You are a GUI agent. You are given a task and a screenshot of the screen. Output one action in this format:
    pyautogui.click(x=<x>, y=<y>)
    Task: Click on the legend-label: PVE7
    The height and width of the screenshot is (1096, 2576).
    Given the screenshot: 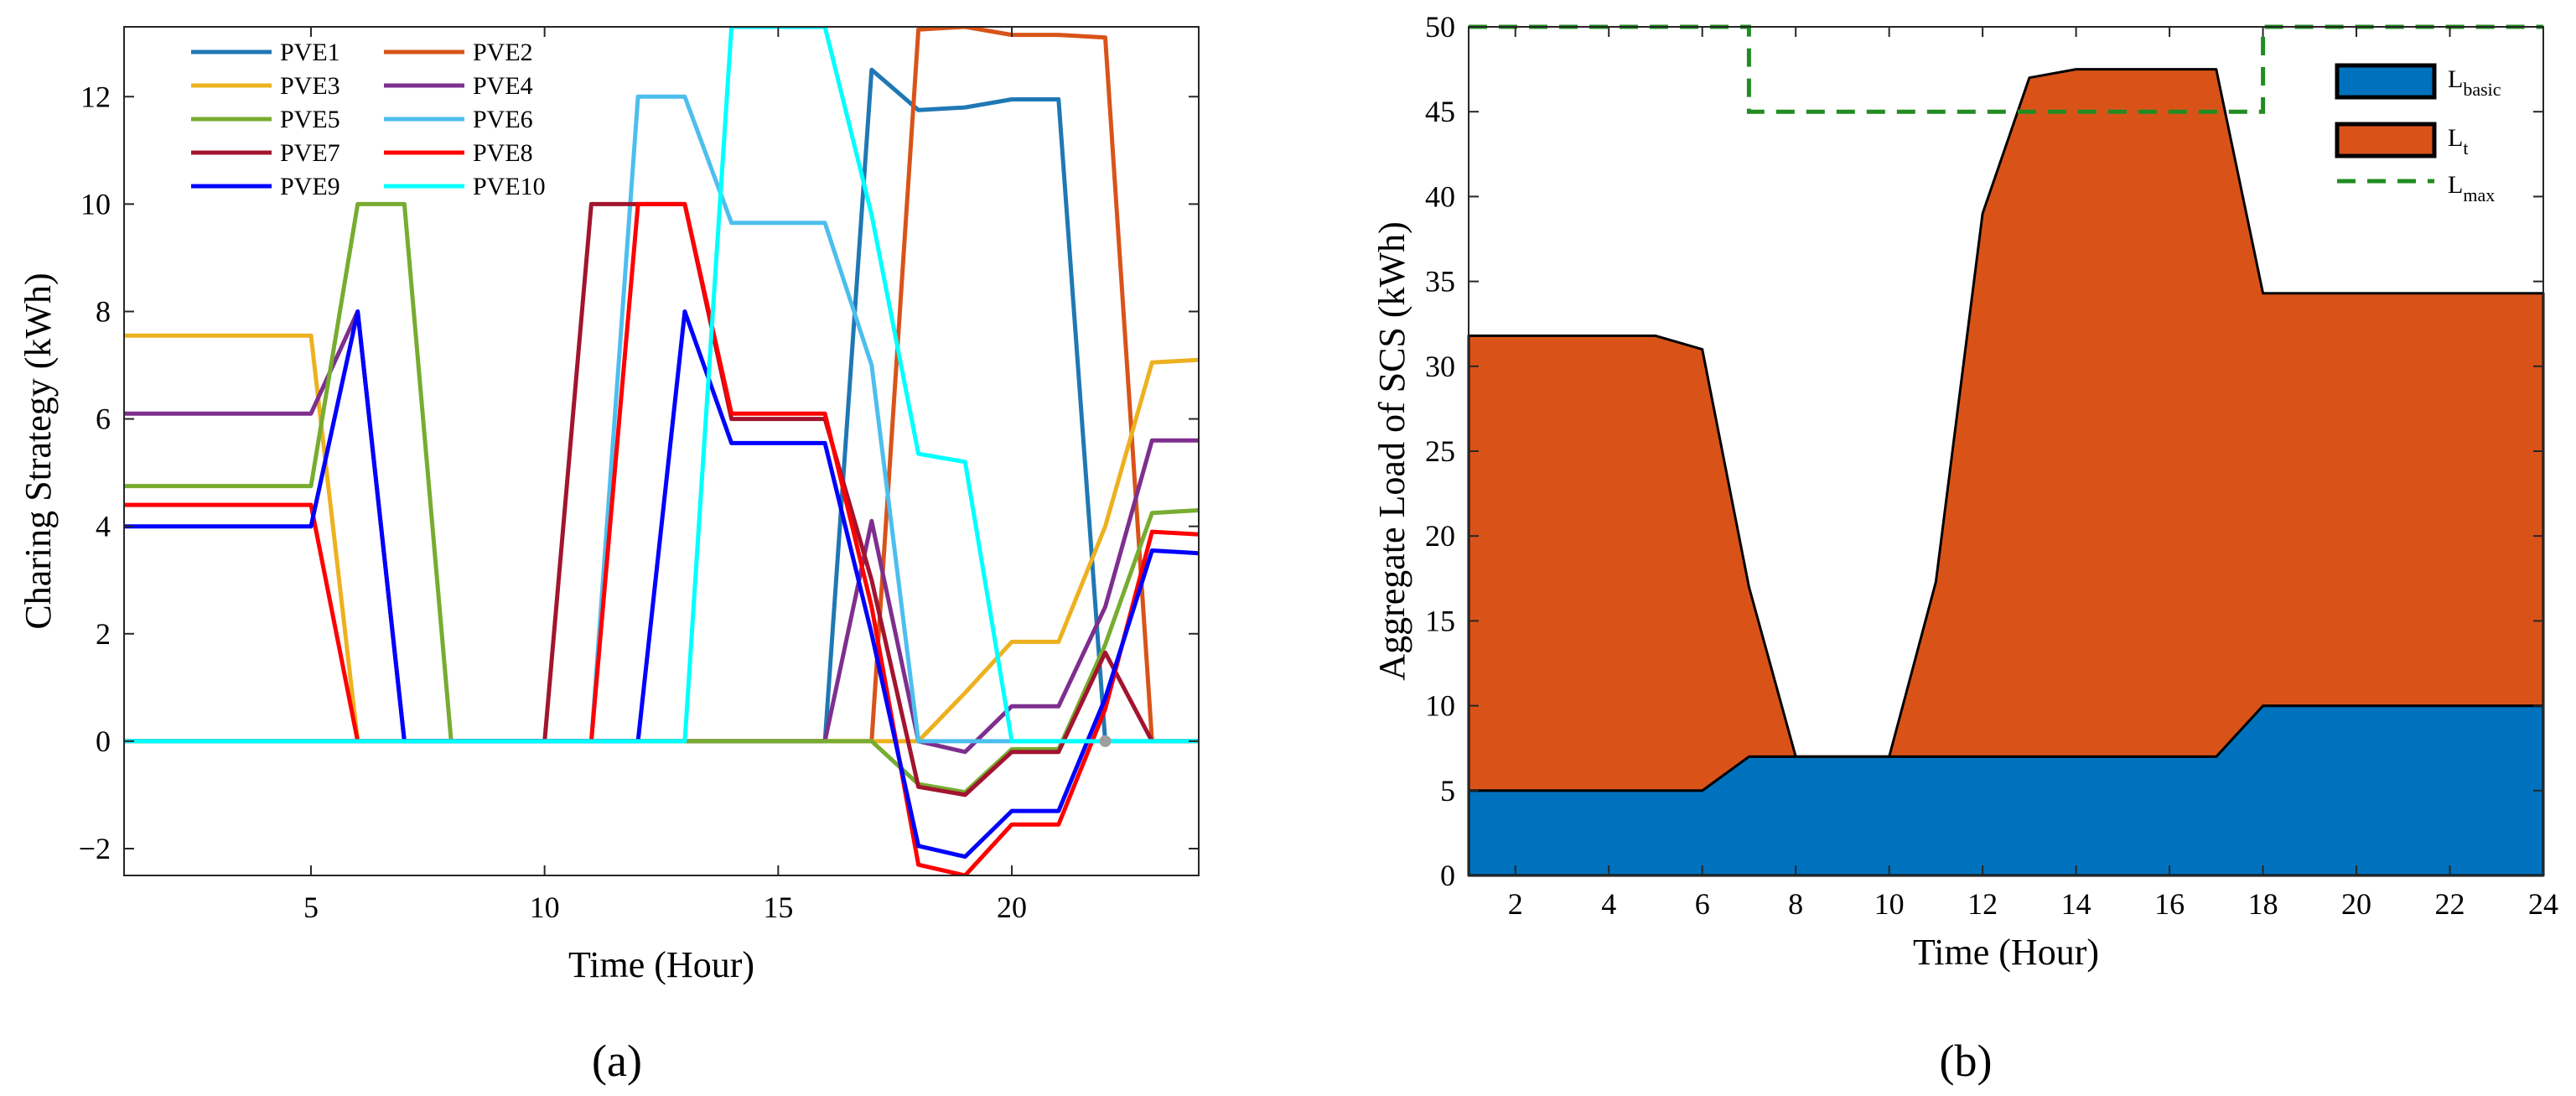 What is the action you would take?
    pyautogui.click(x=310, y=153)
    